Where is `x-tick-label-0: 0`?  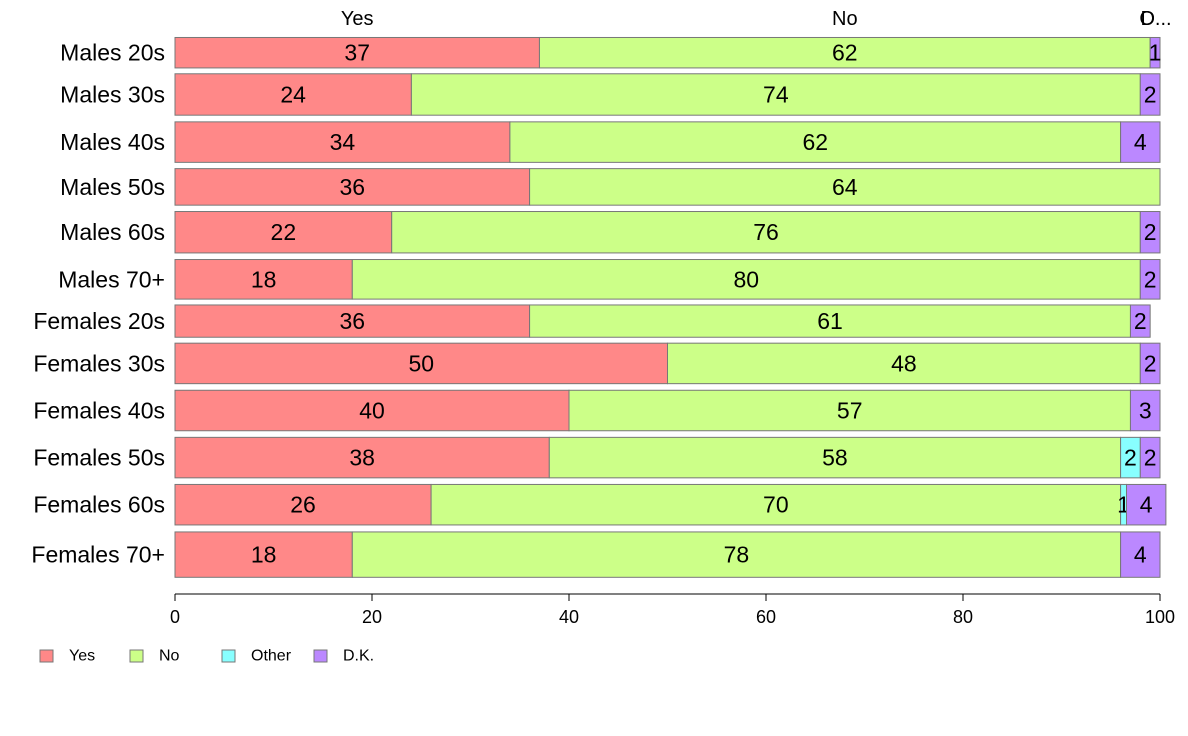 x-tick-label-0: 0 is located at coordinates (175, 617).